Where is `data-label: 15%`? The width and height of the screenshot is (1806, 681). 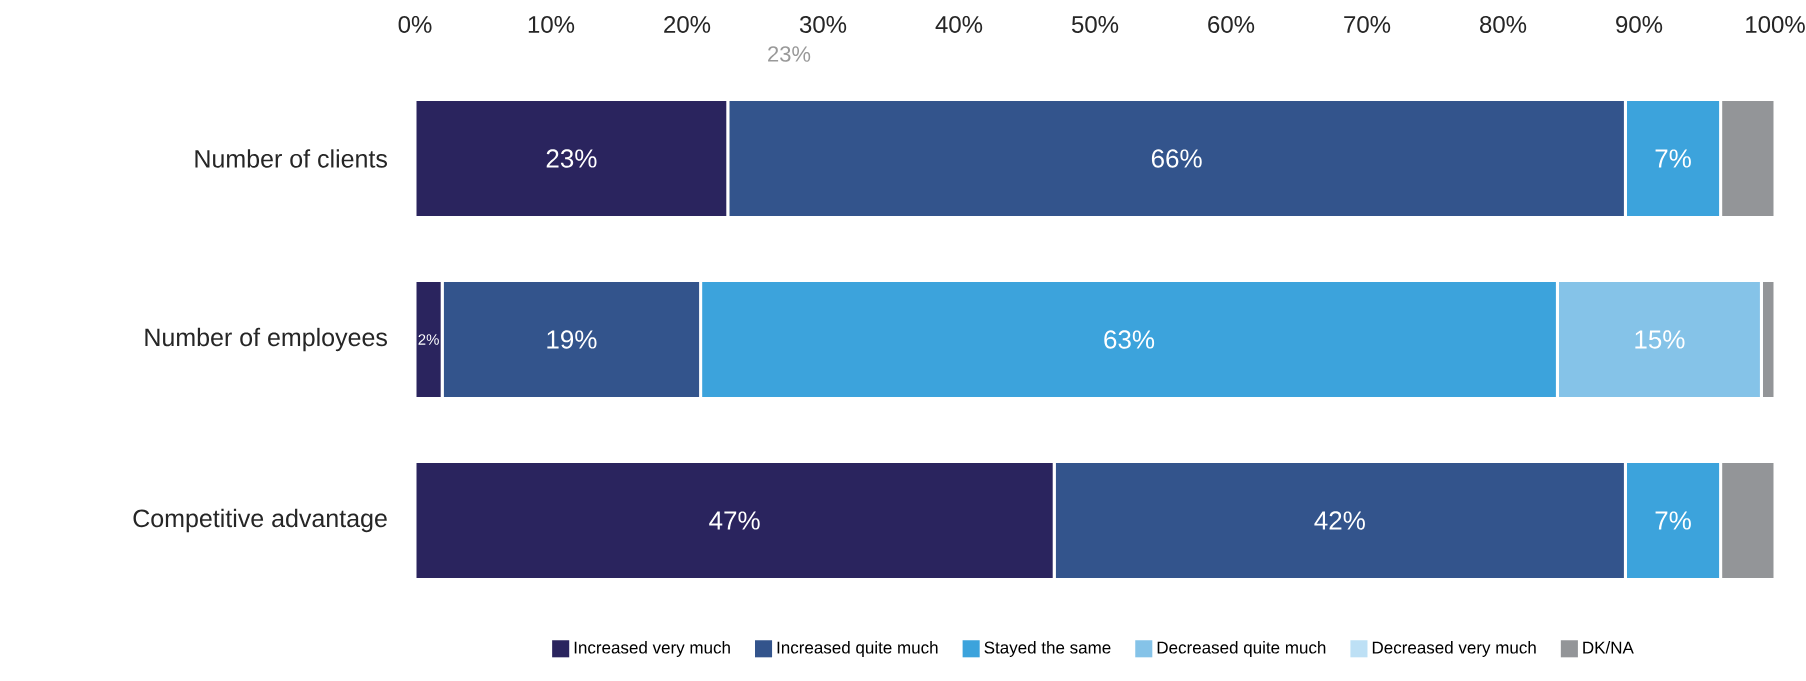
data-label: 15% is located at coordinates (1660, 339).